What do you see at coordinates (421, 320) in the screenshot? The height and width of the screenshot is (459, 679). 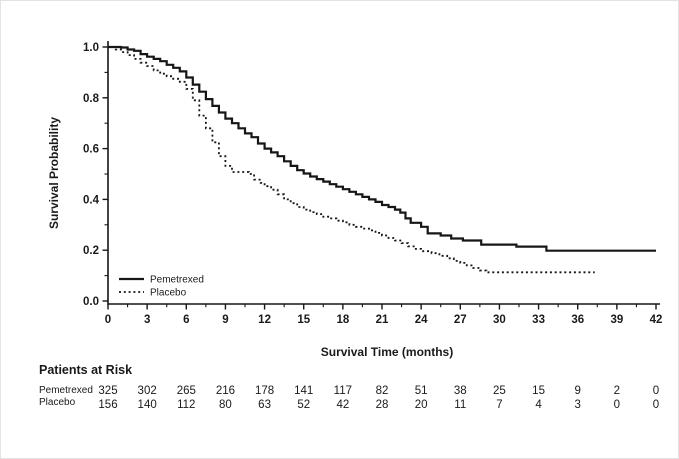 I see `x-tick-label: 24` at bounding box center [421, 320].